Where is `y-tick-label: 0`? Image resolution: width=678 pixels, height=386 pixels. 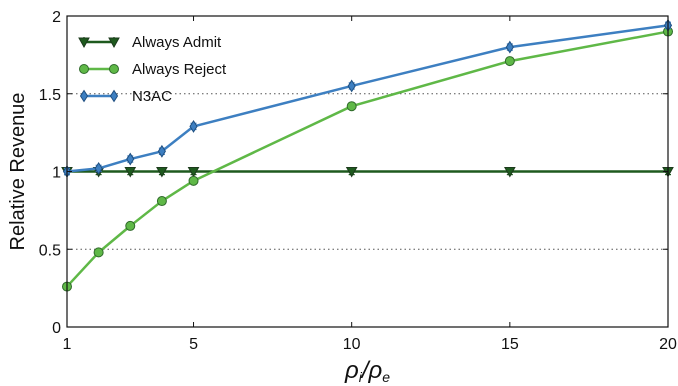 y-tick-label: 0 is located at coordinates (56, 328).